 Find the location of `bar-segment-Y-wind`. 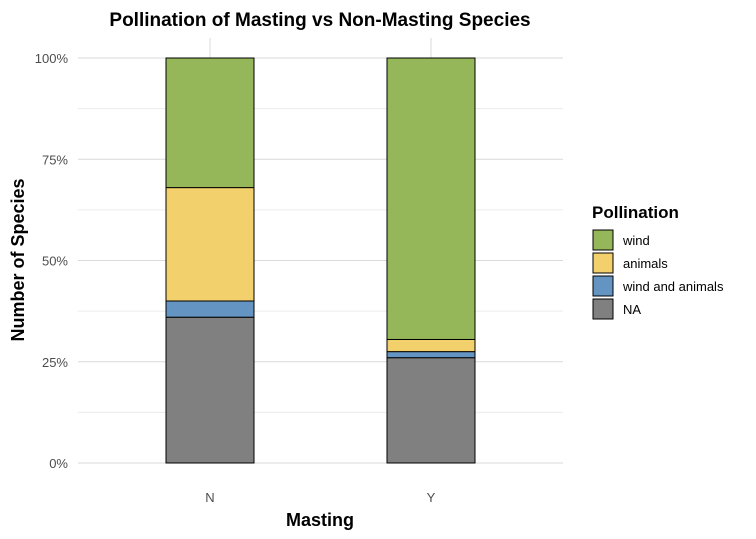

bar-segment-Y-wind is located at coordinates (431, 198).